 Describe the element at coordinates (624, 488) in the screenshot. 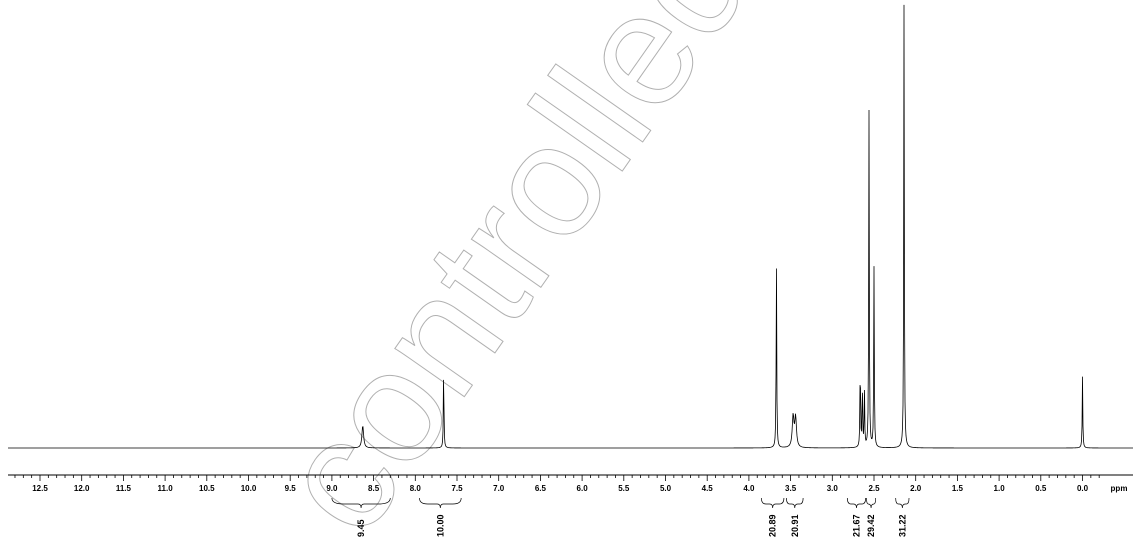

I see `x-tick-label: 5.5` at that location.